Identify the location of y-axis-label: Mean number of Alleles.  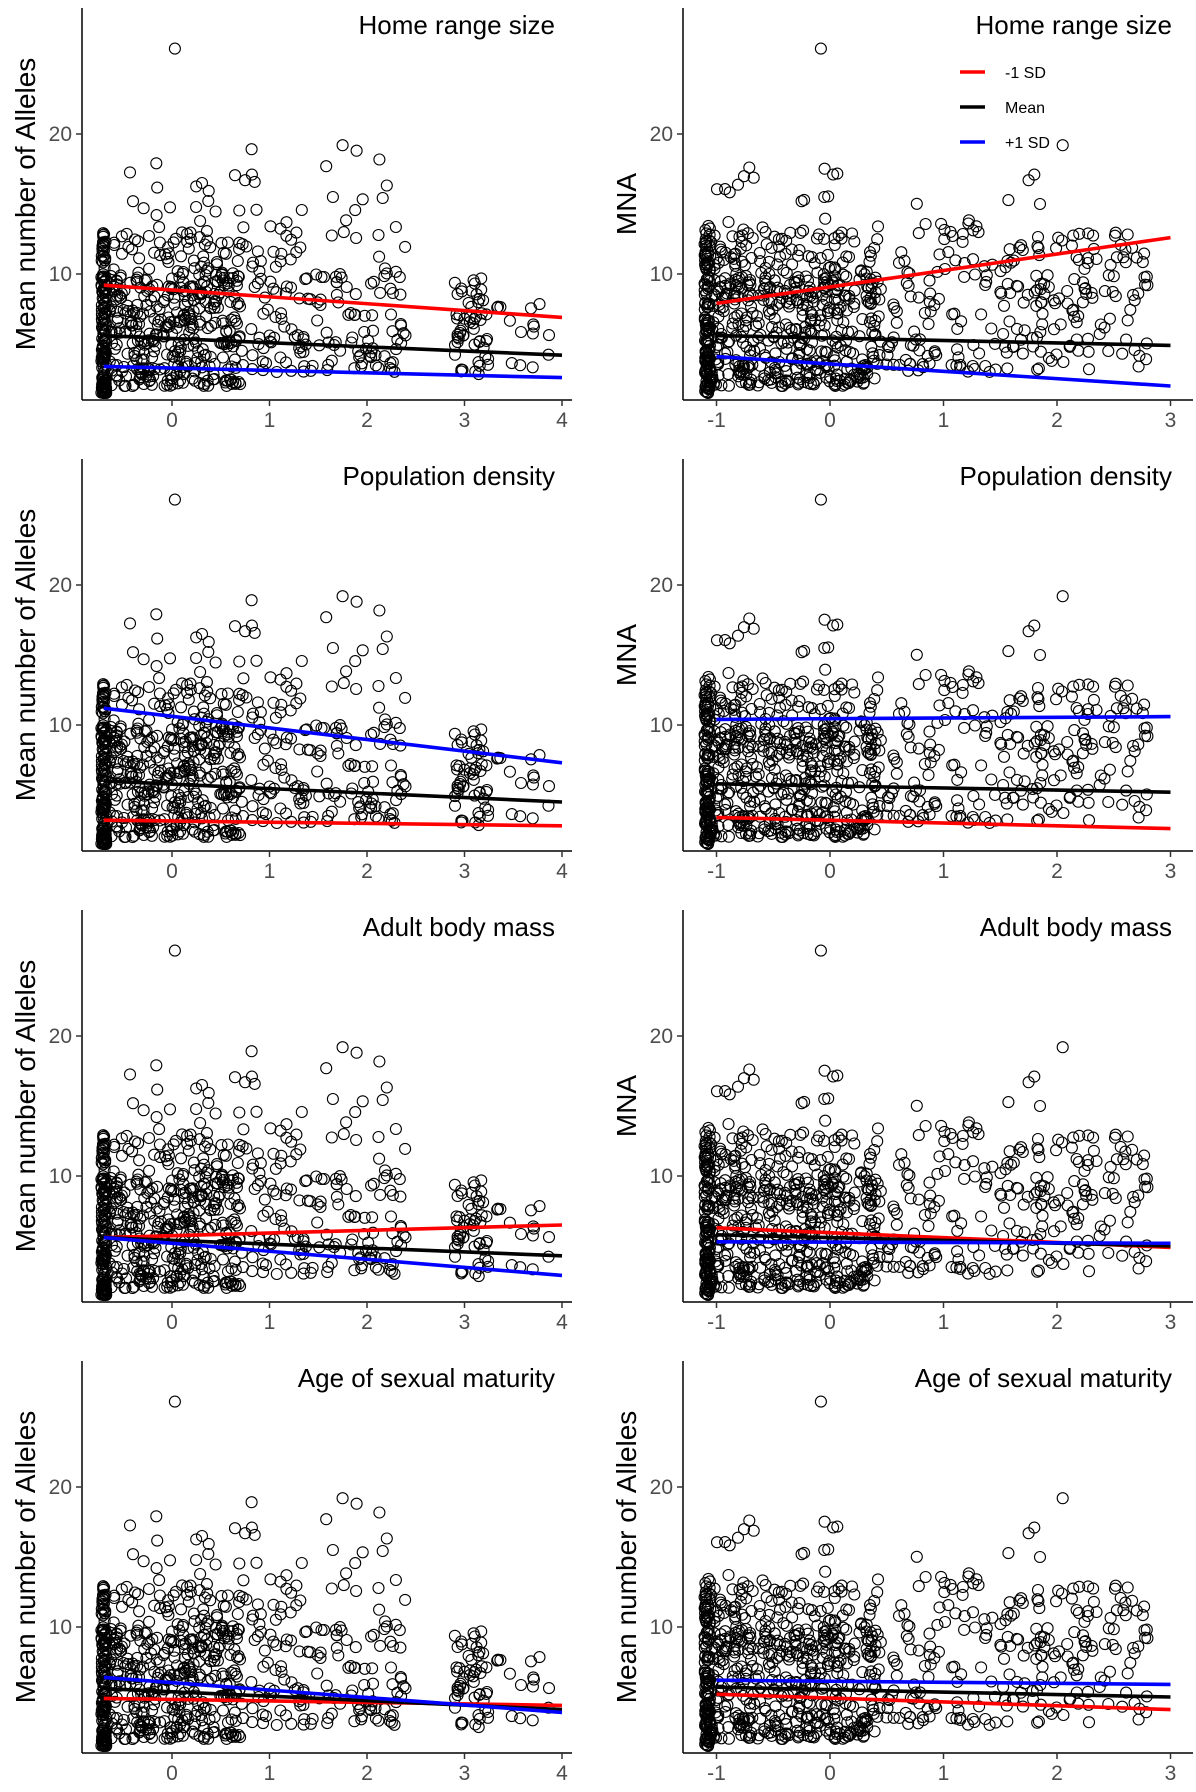
(25, 1106).